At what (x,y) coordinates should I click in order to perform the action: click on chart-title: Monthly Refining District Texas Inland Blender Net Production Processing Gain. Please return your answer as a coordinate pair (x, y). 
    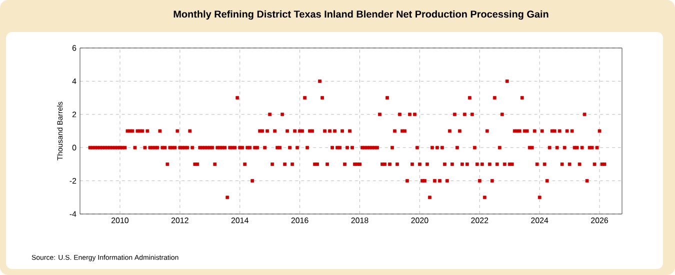
    Looking at the image, I should click on (361, 15).